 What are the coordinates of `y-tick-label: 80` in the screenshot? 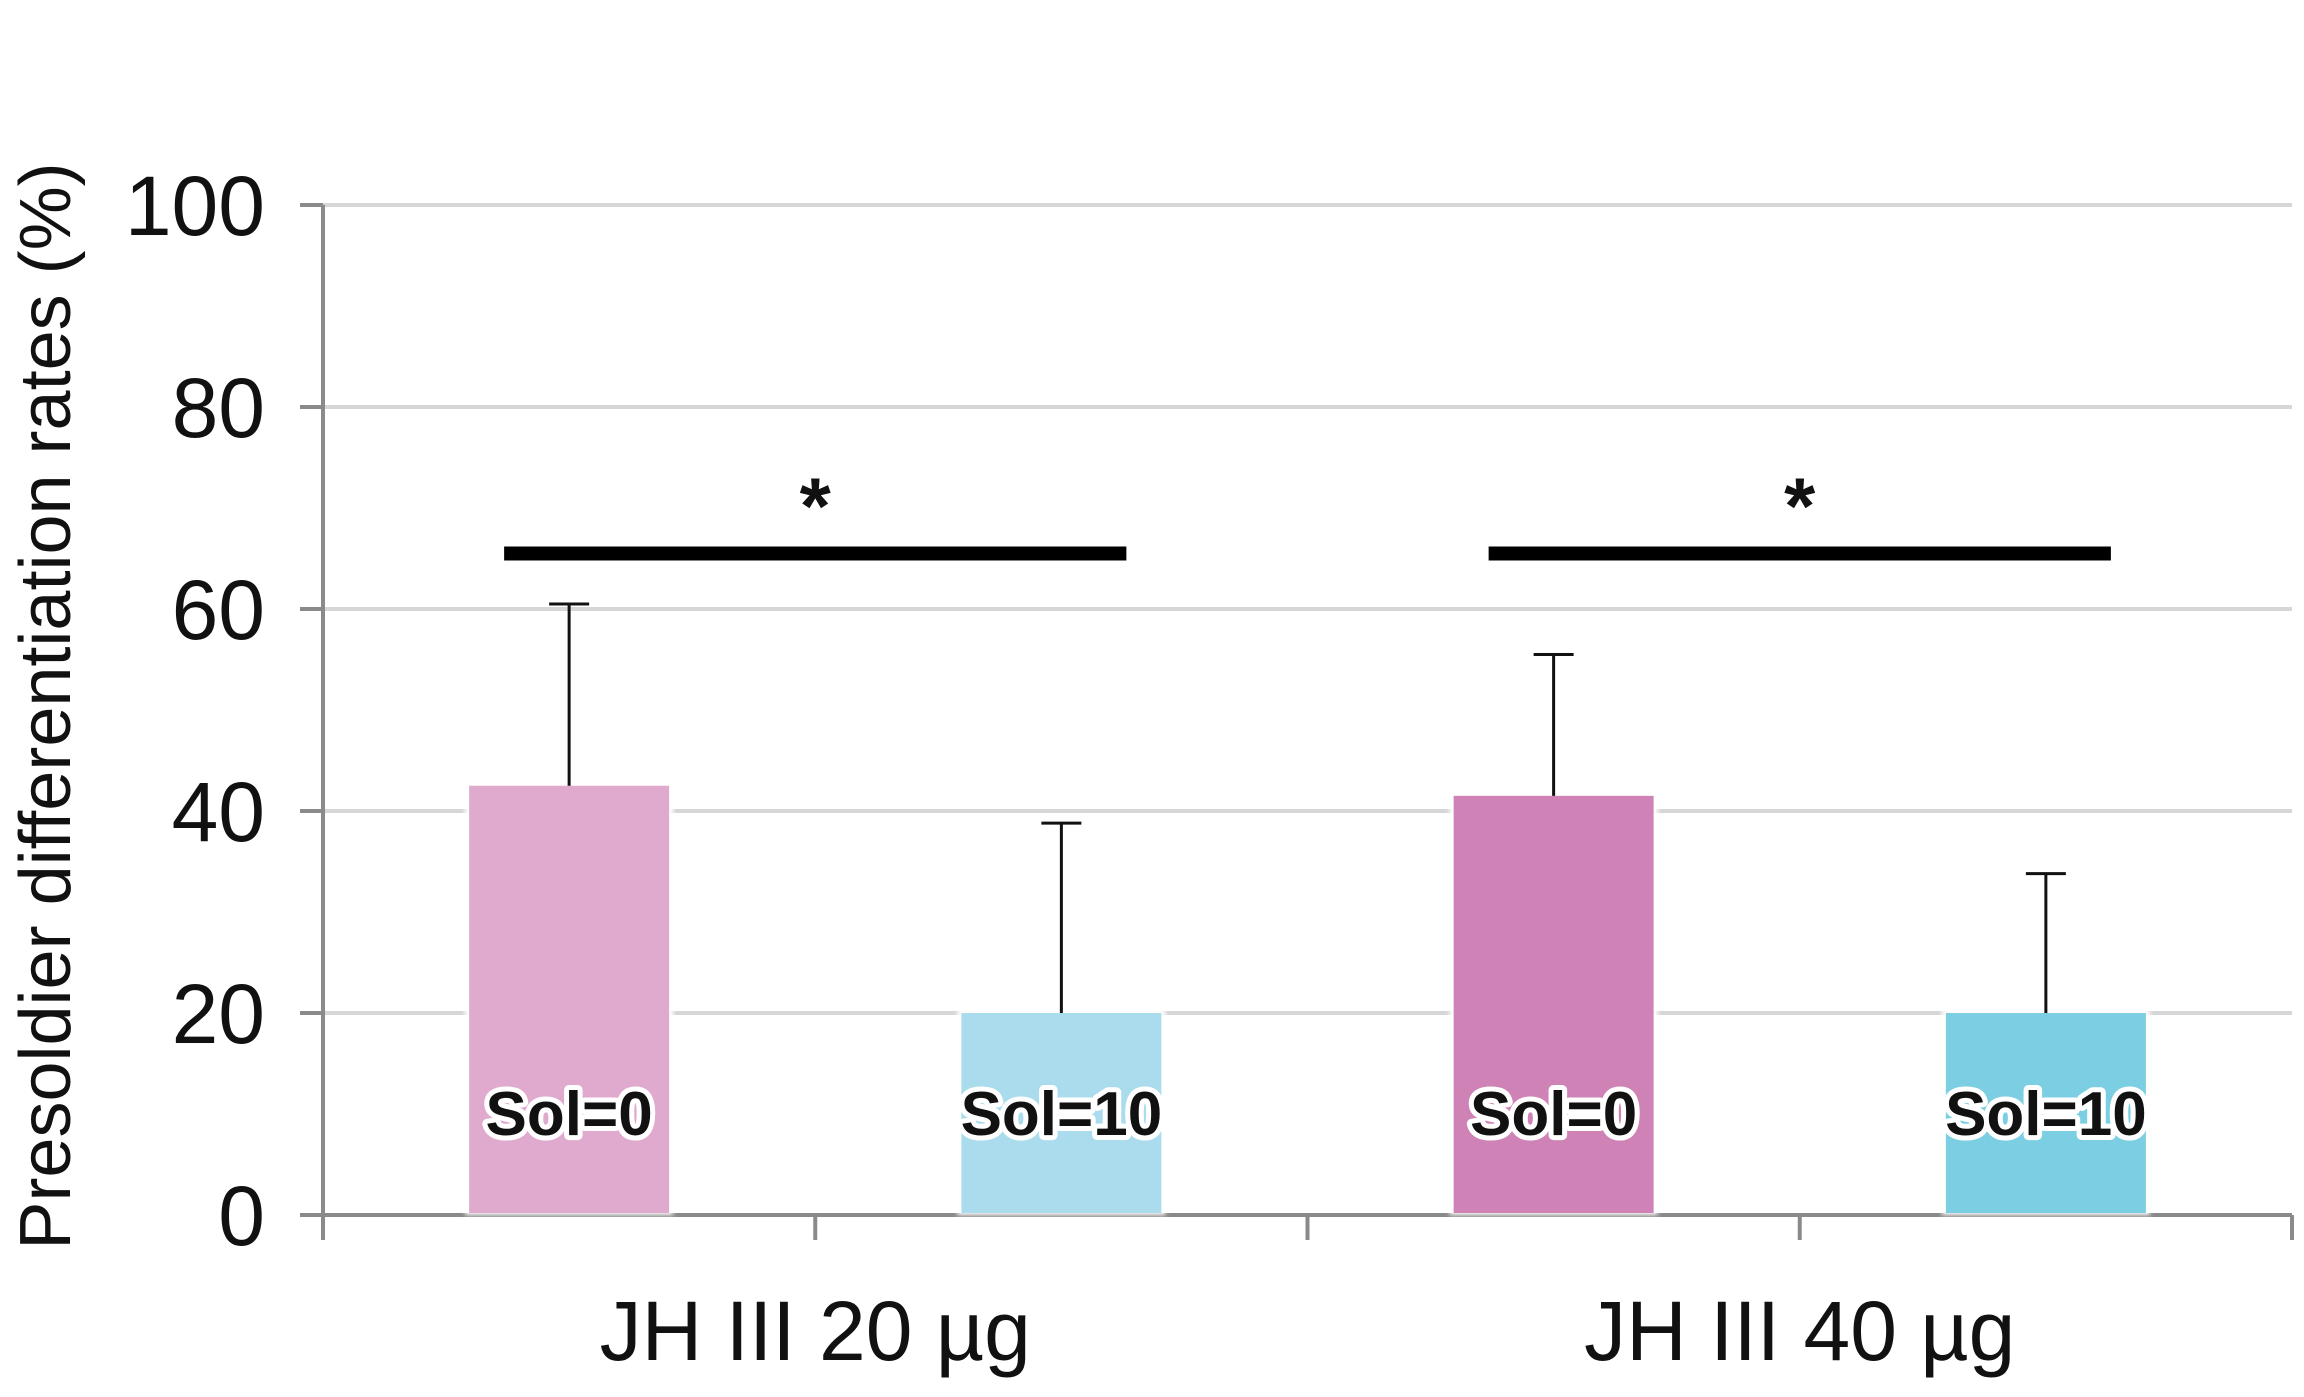 It's located at (218, 408).